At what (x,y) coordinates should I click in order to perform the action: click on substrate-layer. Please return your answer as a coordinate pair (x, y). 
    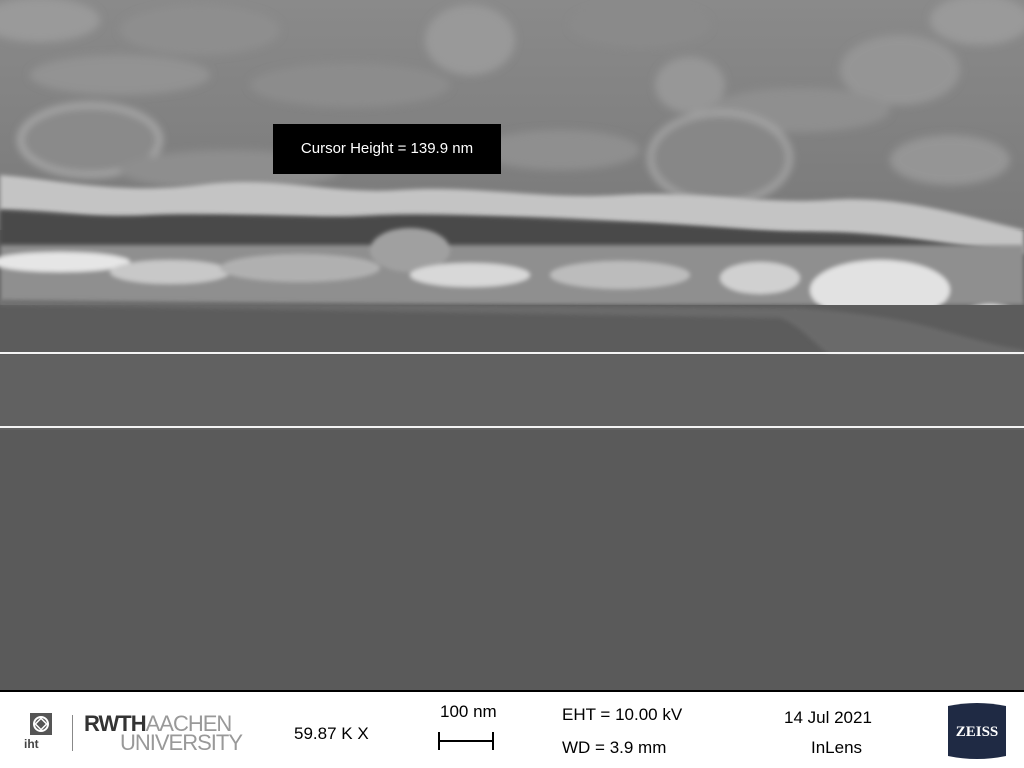
    Looking at the image, I should click on (512, 392).